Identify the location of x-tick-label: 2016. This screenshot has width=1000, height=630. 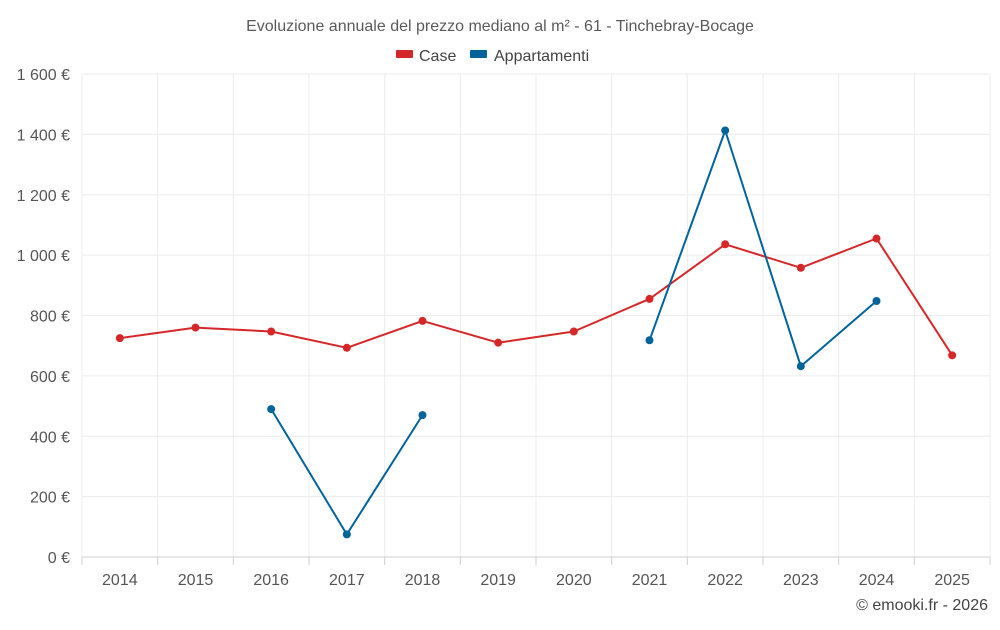
(271, 580).